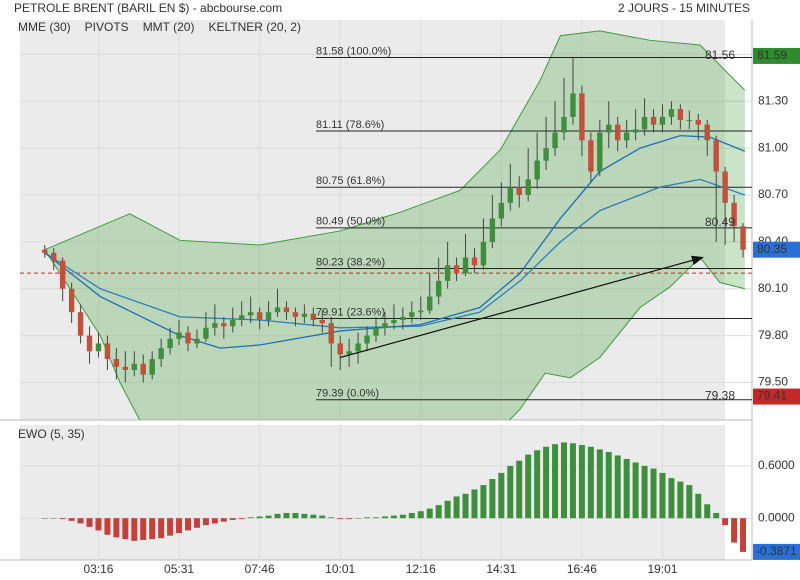  What do you see at coordinates (720, 395) in the screenshot?
I see `price-note: 79.38` at bounding box center [720, 395].